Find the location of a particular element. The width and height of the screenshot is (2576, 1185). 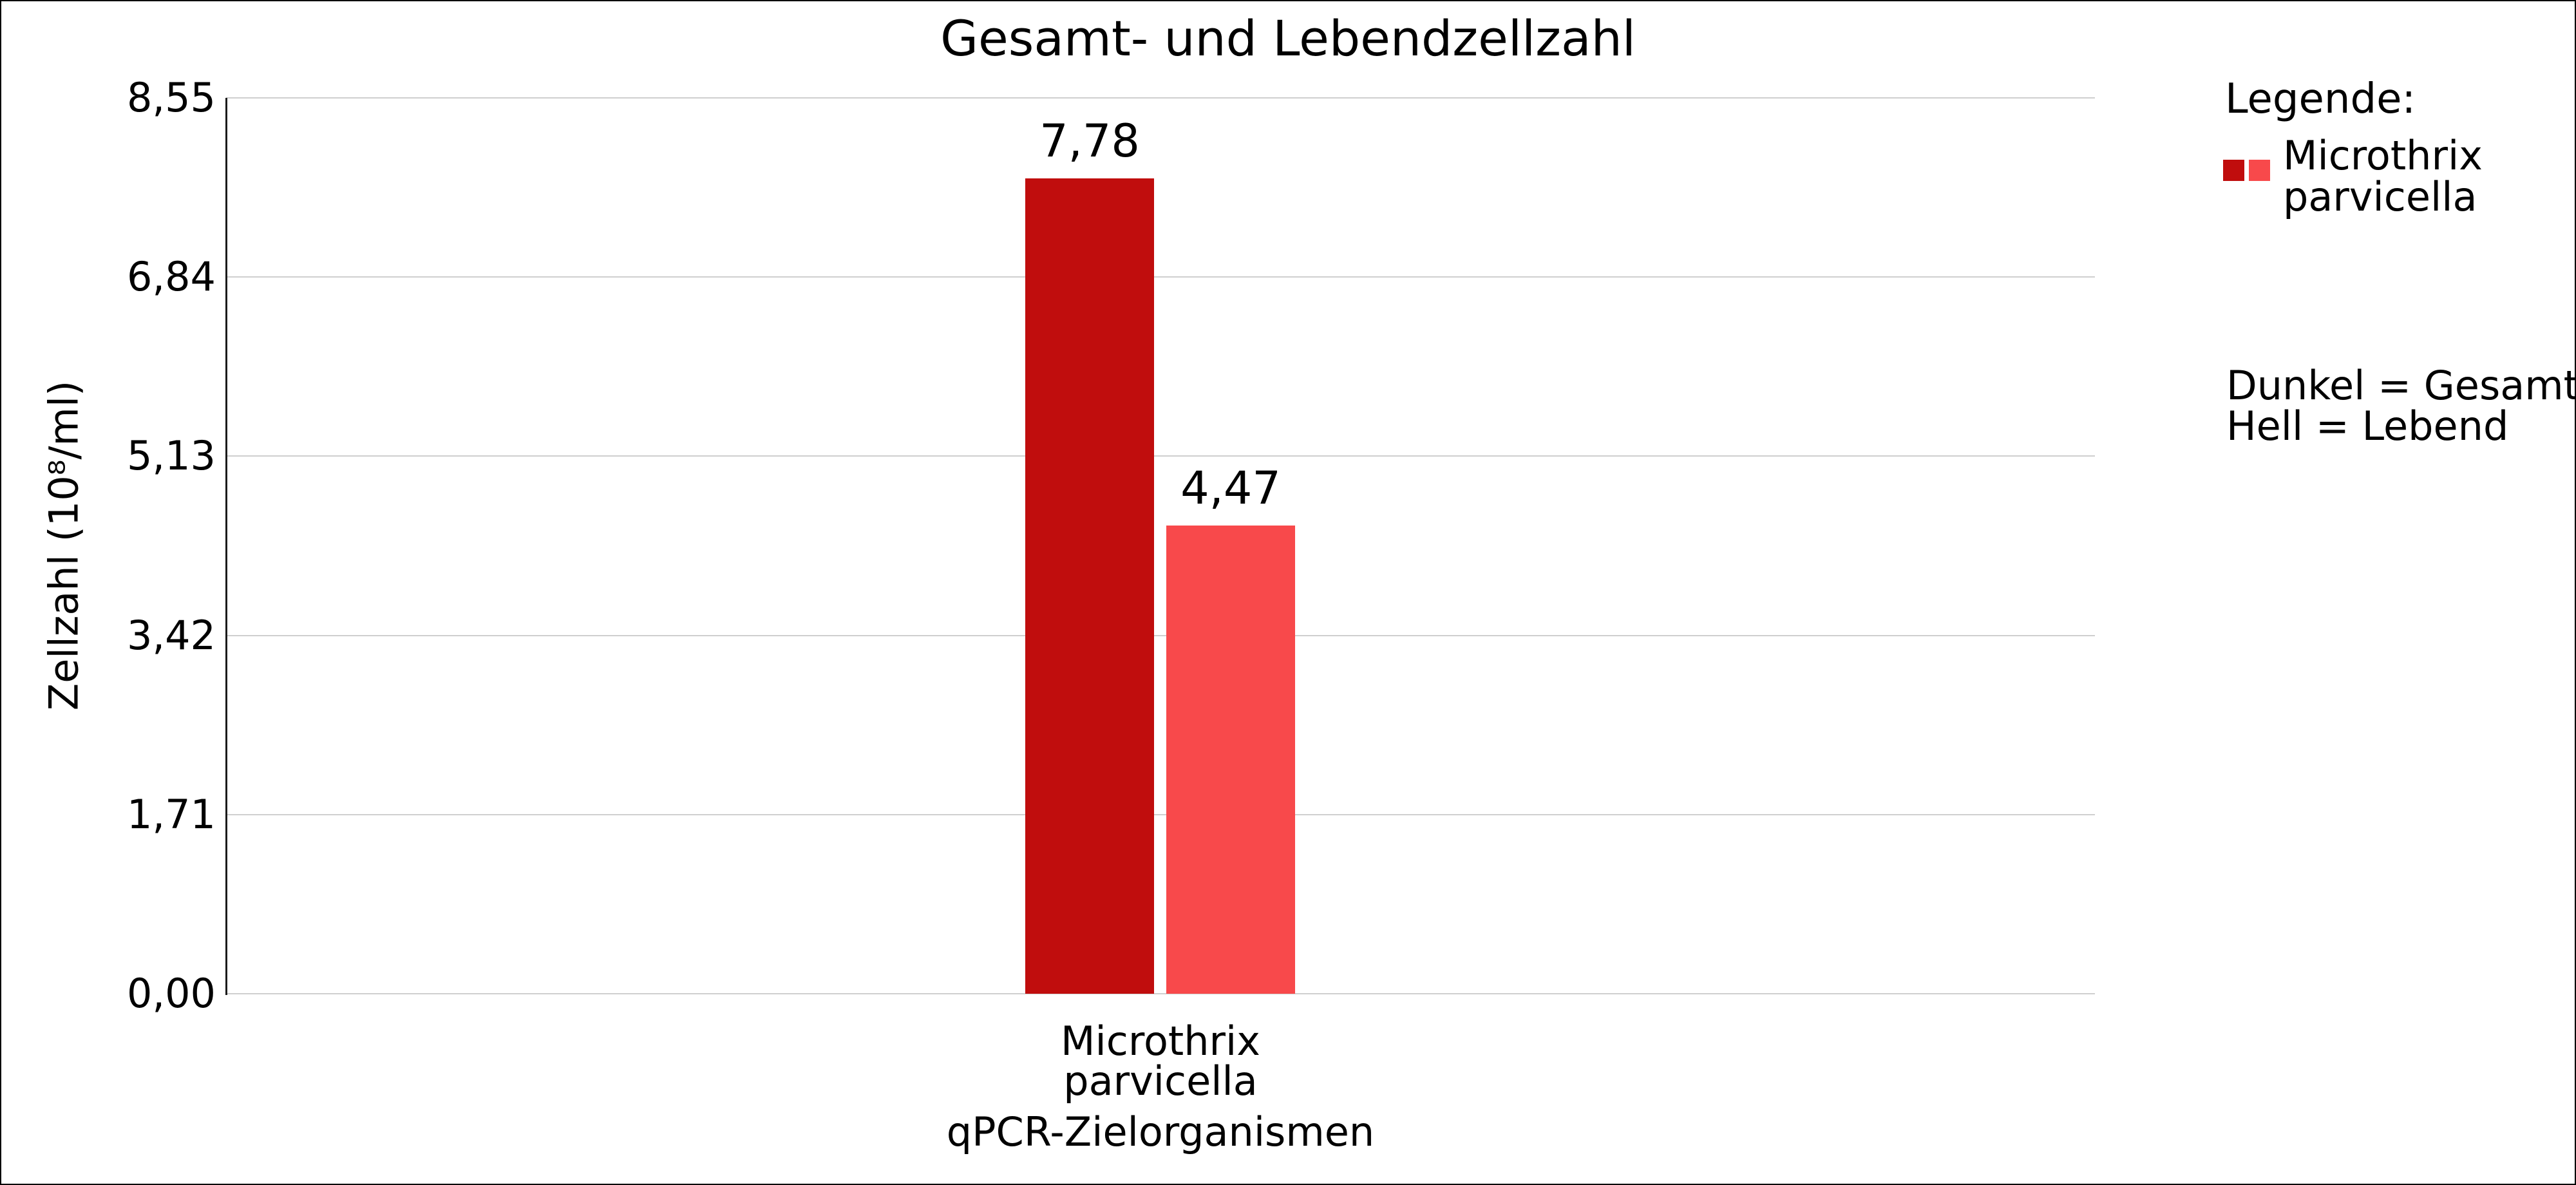

gridline-y-6,84 is located at coordinates (1160, 277).